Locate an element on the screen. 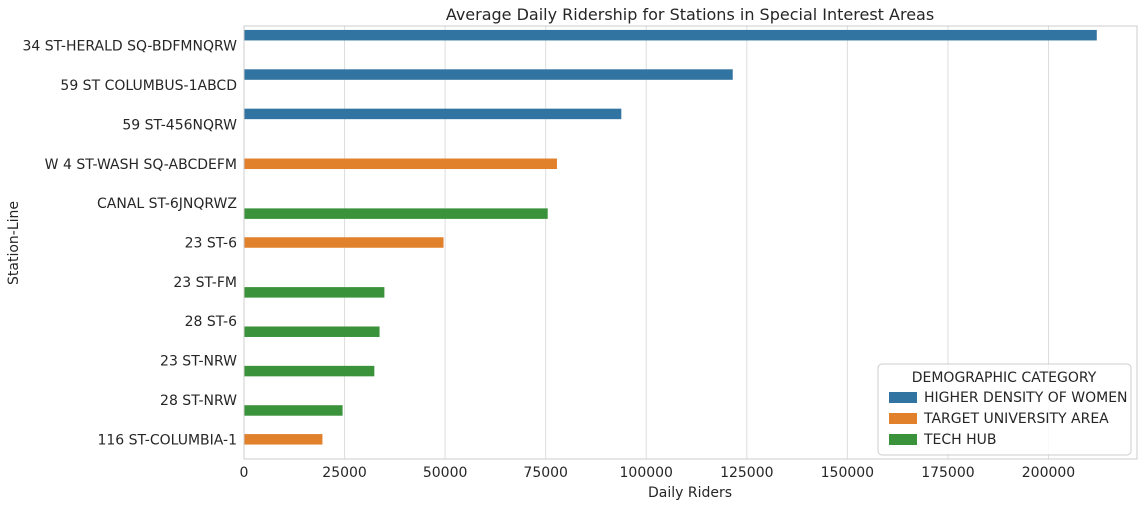 The width and height of the screenshot is (1144, 510). y-tick-label: W 4 ST-WASH SQ-ABCDEFM is located at coordinates (141, 165).